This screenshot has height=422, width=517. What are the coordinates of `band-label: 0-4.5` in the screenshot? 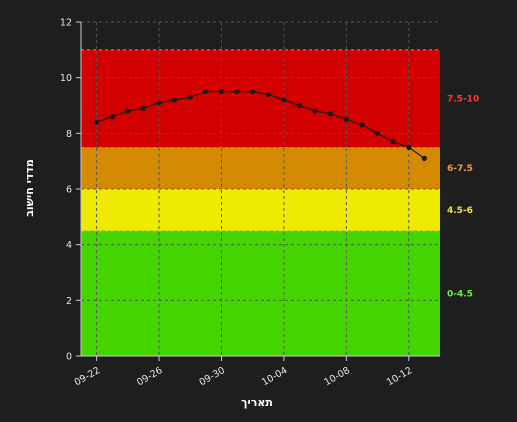 It's located at (460, 294).